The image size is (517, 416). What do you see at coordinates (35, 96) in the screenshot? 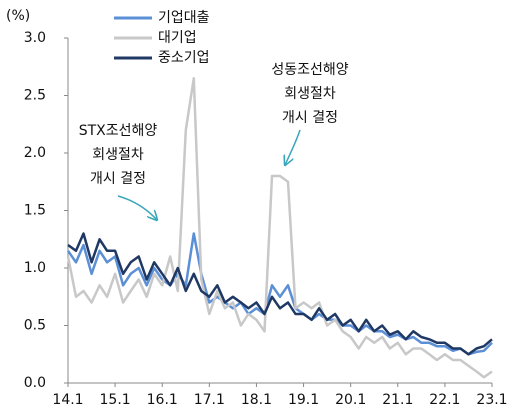
I see `y-tick-label: 2.5` at bounding box center [35, 96].